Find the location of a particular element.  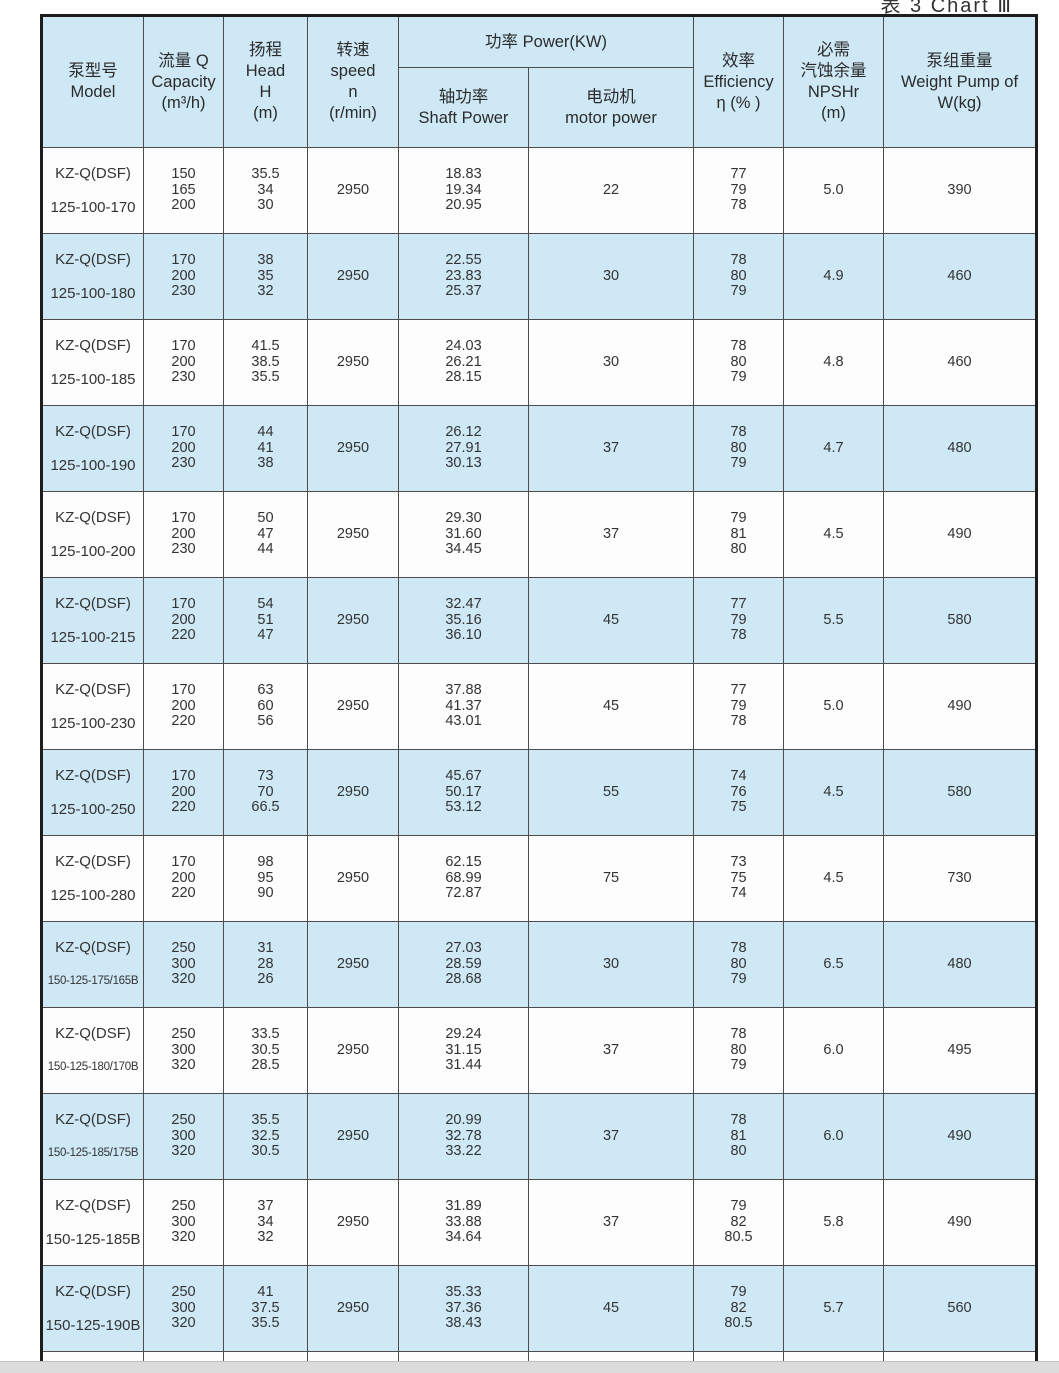

cell-npshr: 4.9 is located at coordinates (834, 276).